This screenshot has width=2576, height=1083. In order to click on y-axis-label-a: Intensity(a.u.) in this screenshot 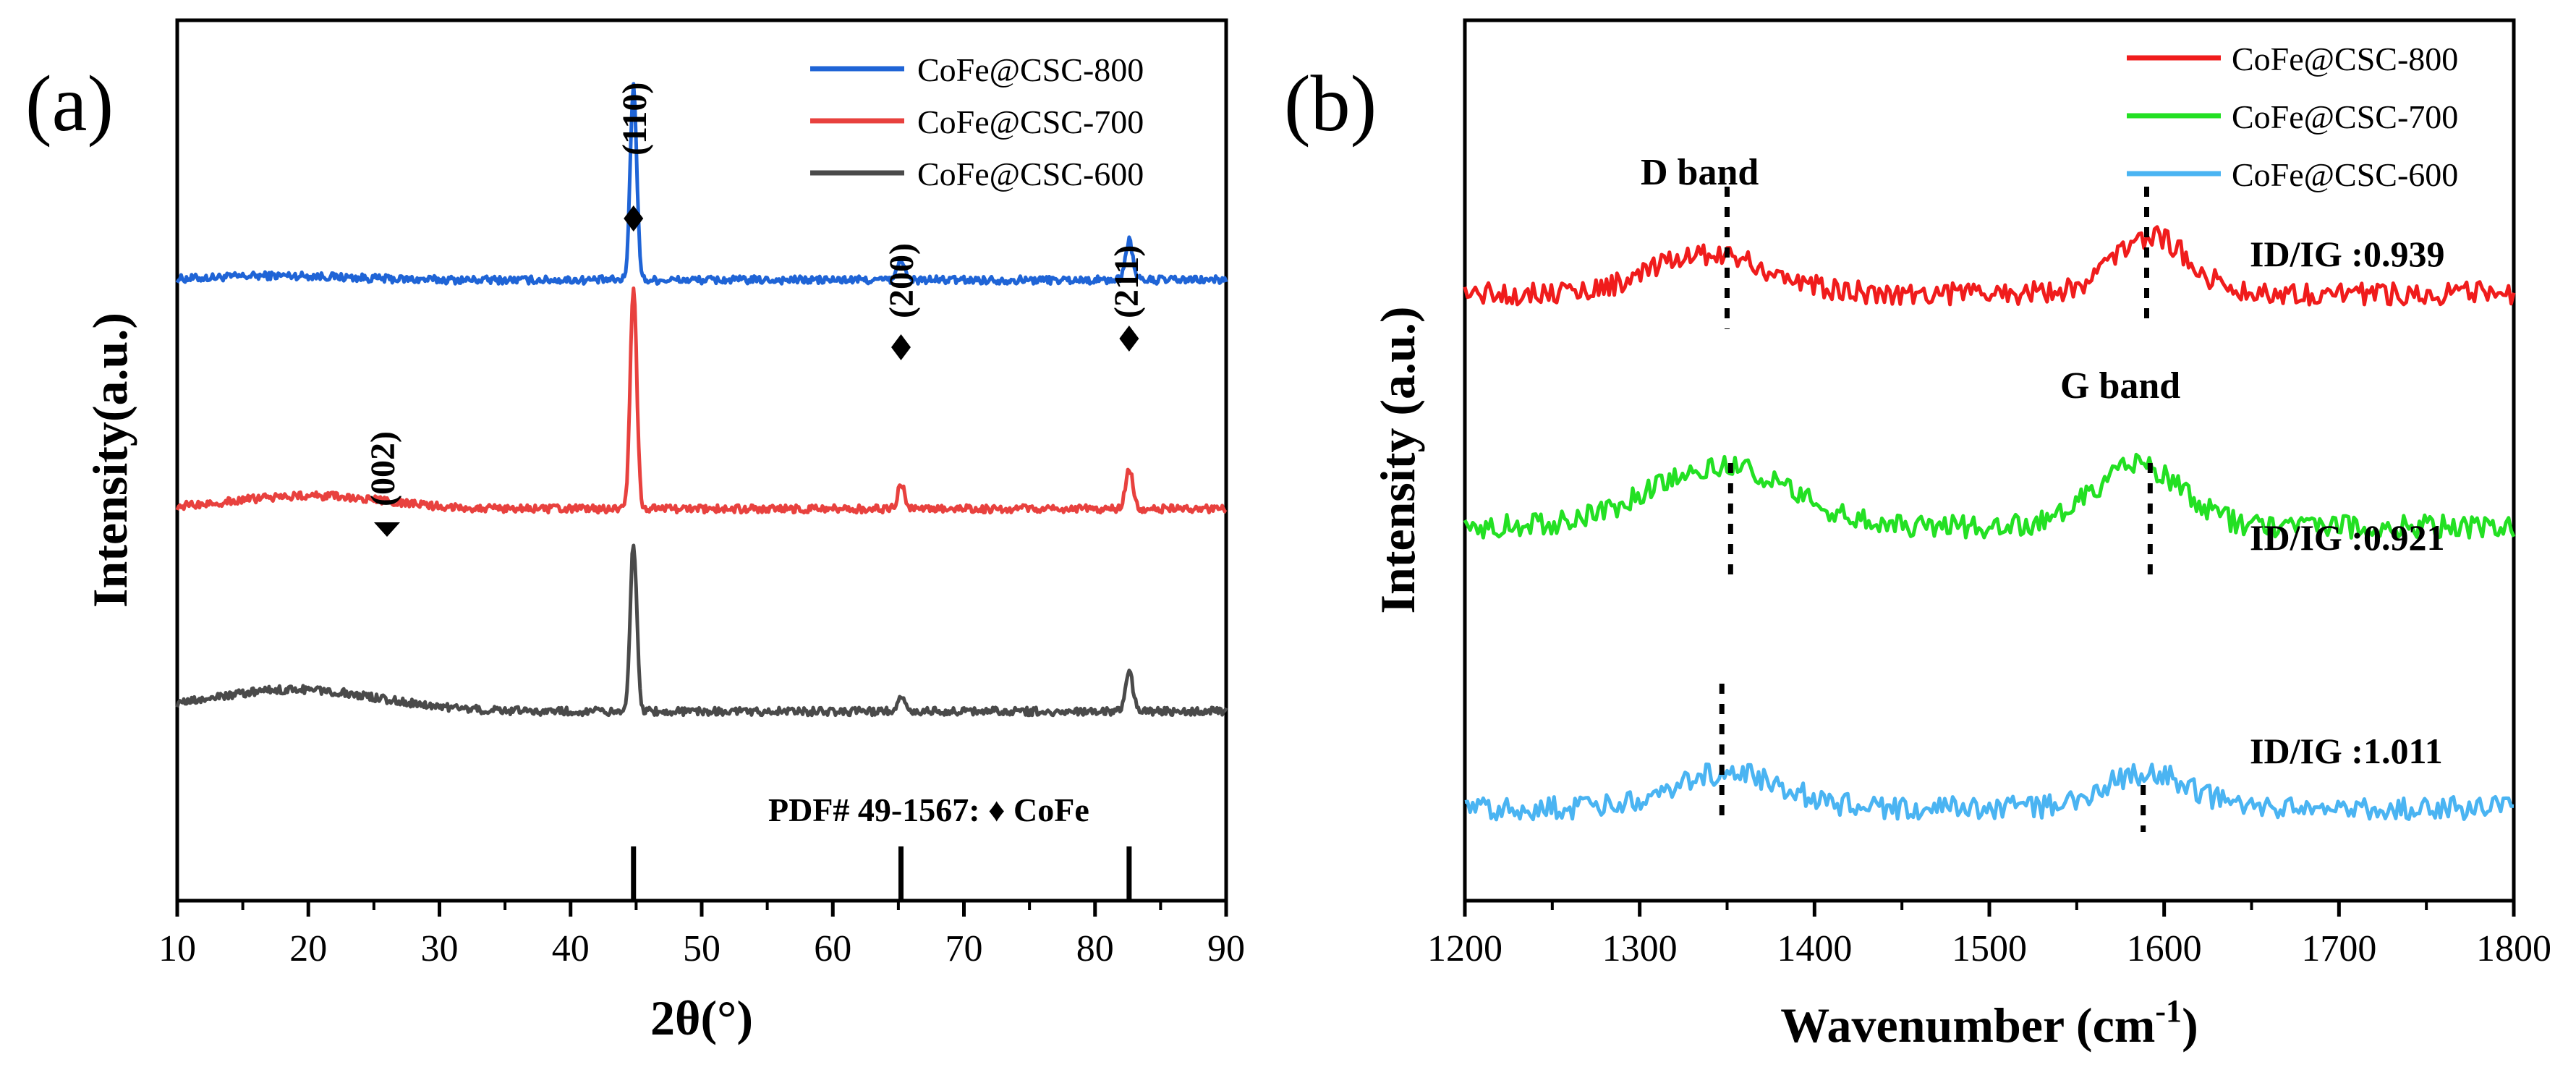, I will do `click(109, 460)`.